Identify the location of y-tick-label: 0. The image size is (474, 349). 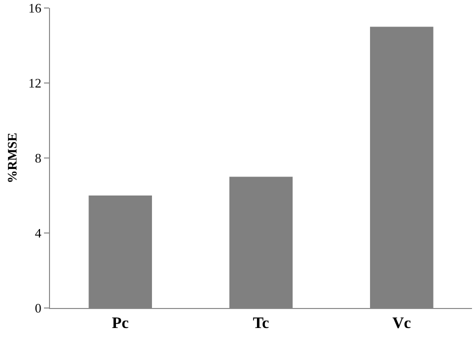
(38, 308).